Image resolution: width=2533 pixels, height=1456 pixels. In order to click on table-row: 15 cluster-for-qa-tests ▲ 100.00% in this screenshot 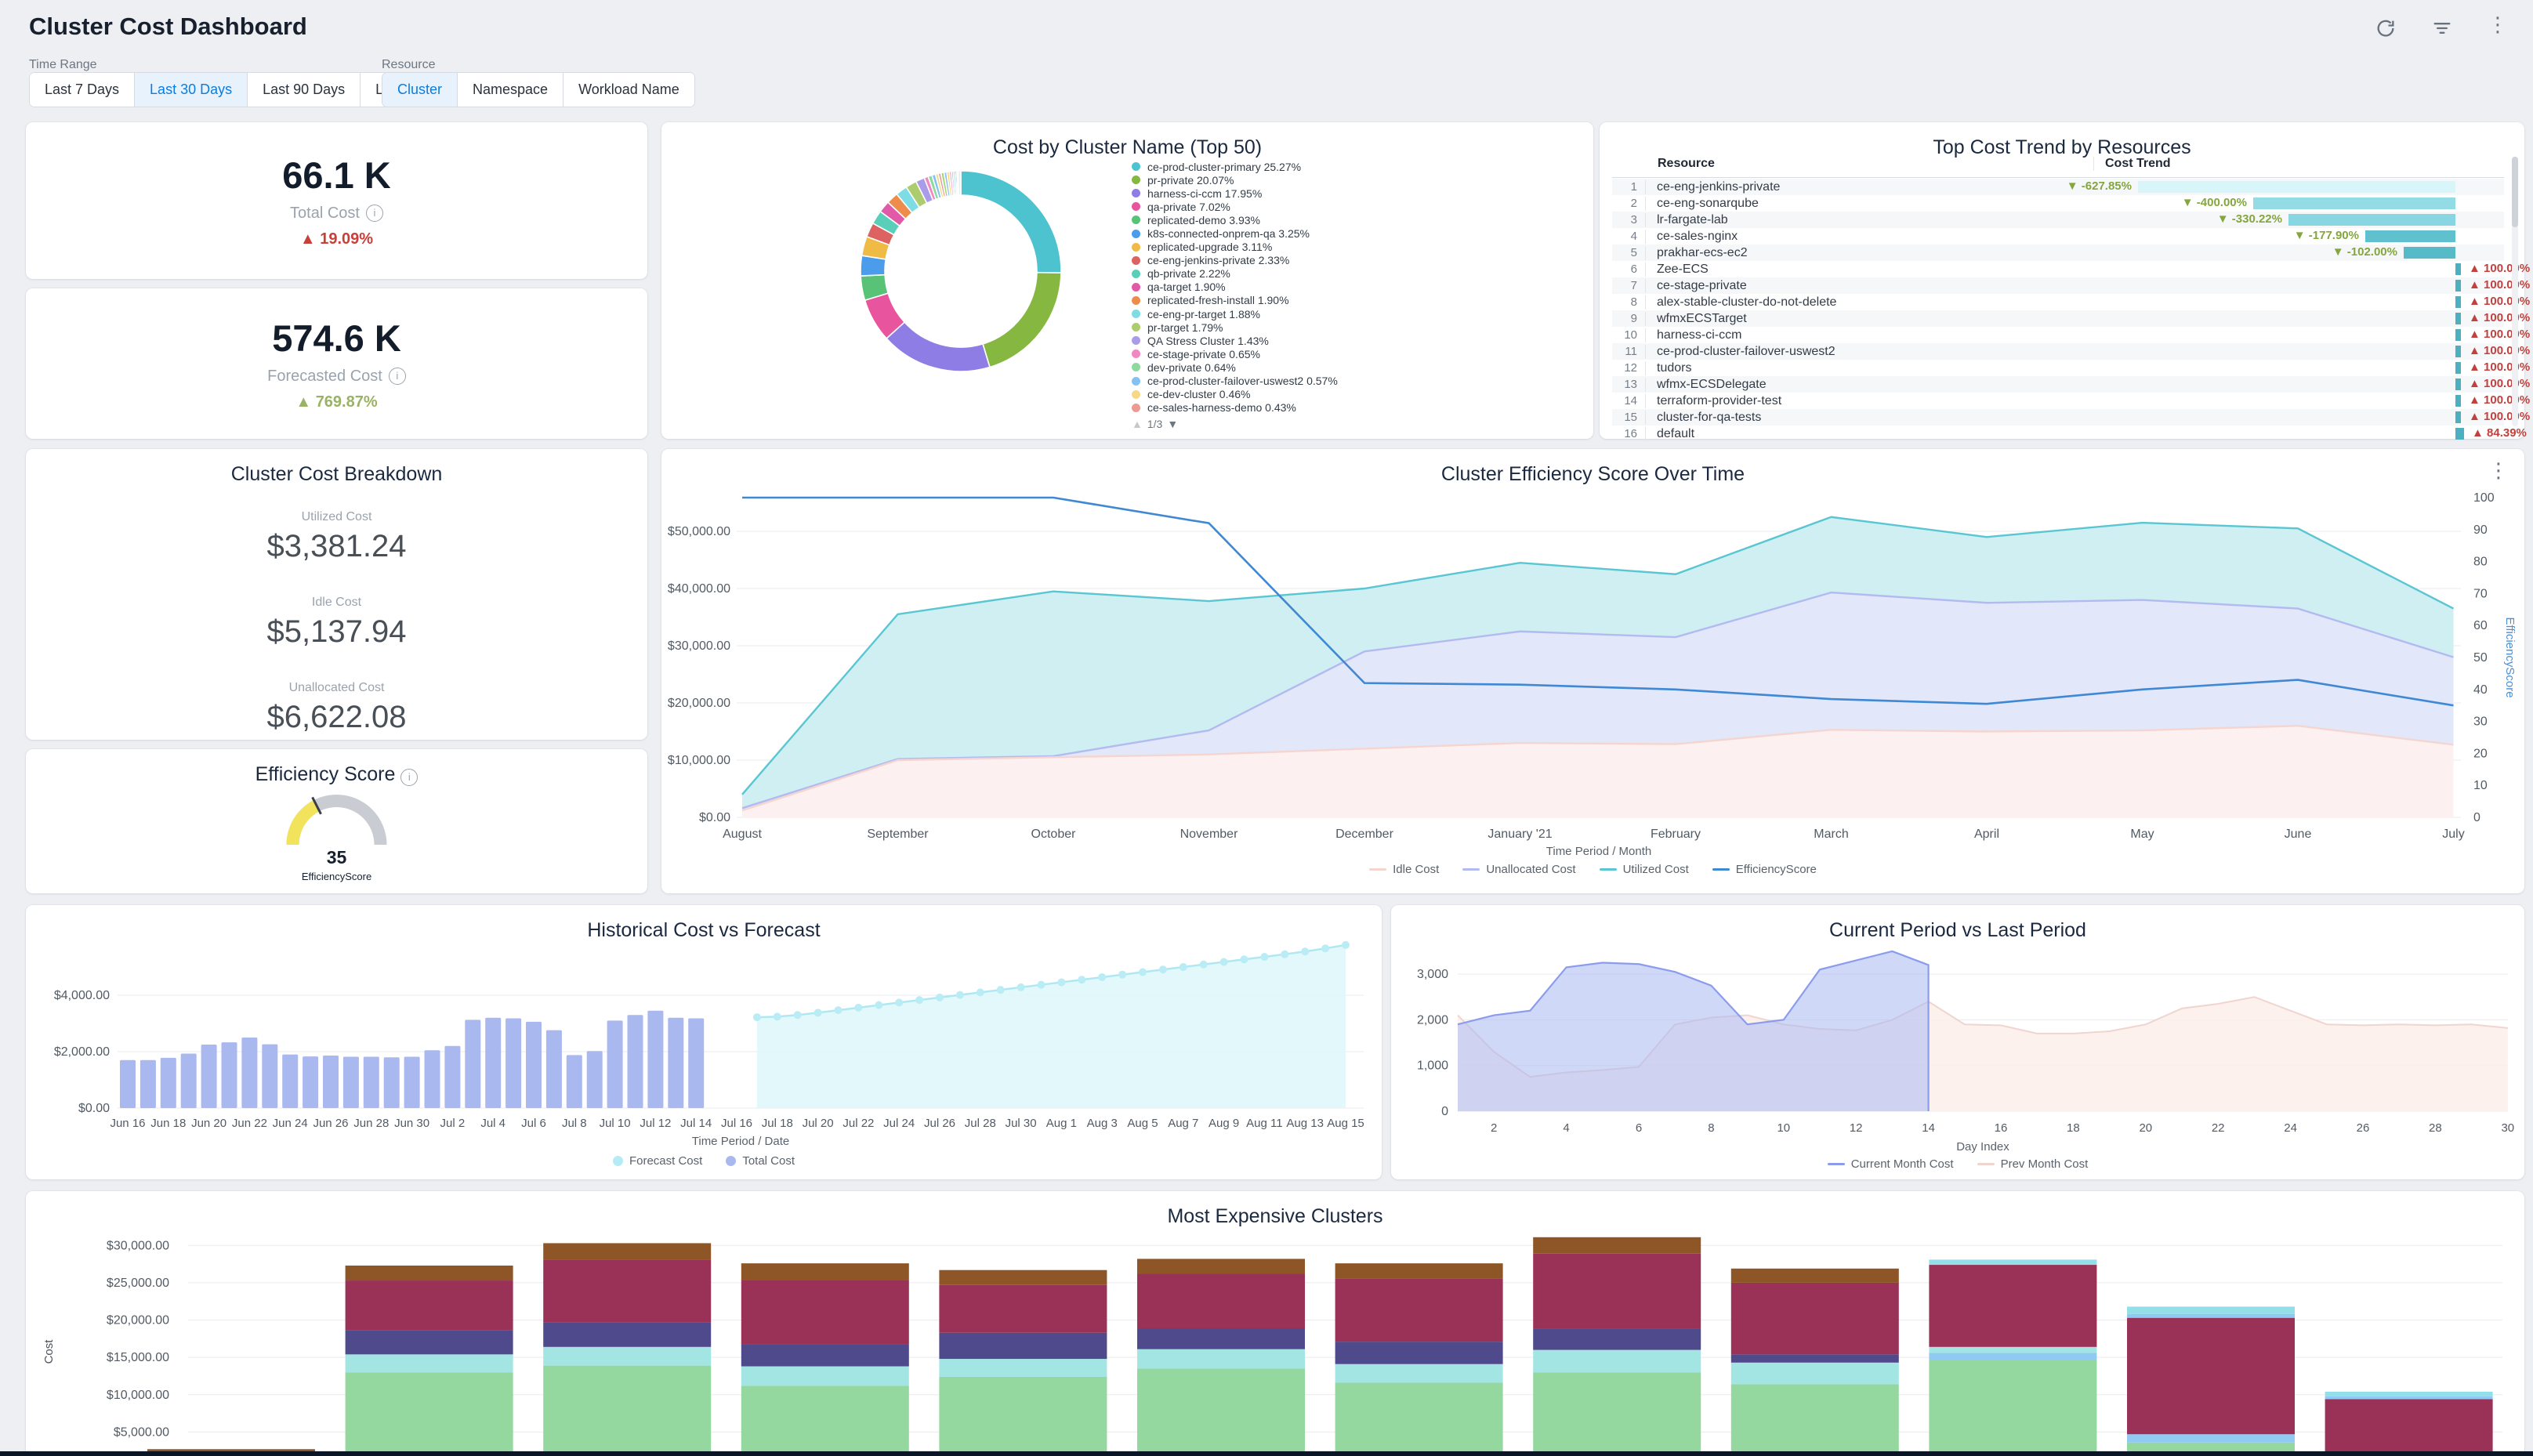, I will do `click(2071, 417)`.